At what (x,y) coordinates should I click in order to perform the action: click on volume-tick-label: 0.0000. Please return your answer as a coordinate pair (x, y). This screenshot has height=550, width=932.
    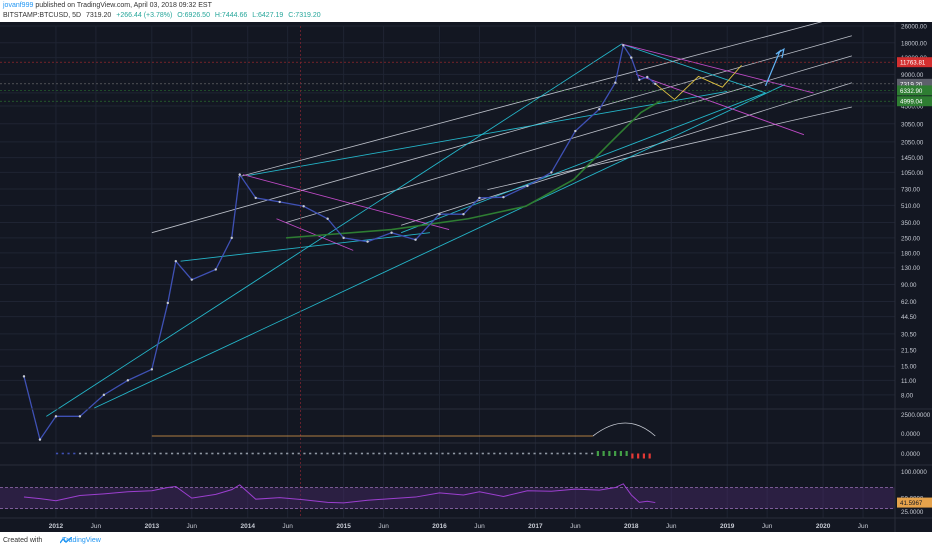
    Looking at the image, I should click on (910, 434).